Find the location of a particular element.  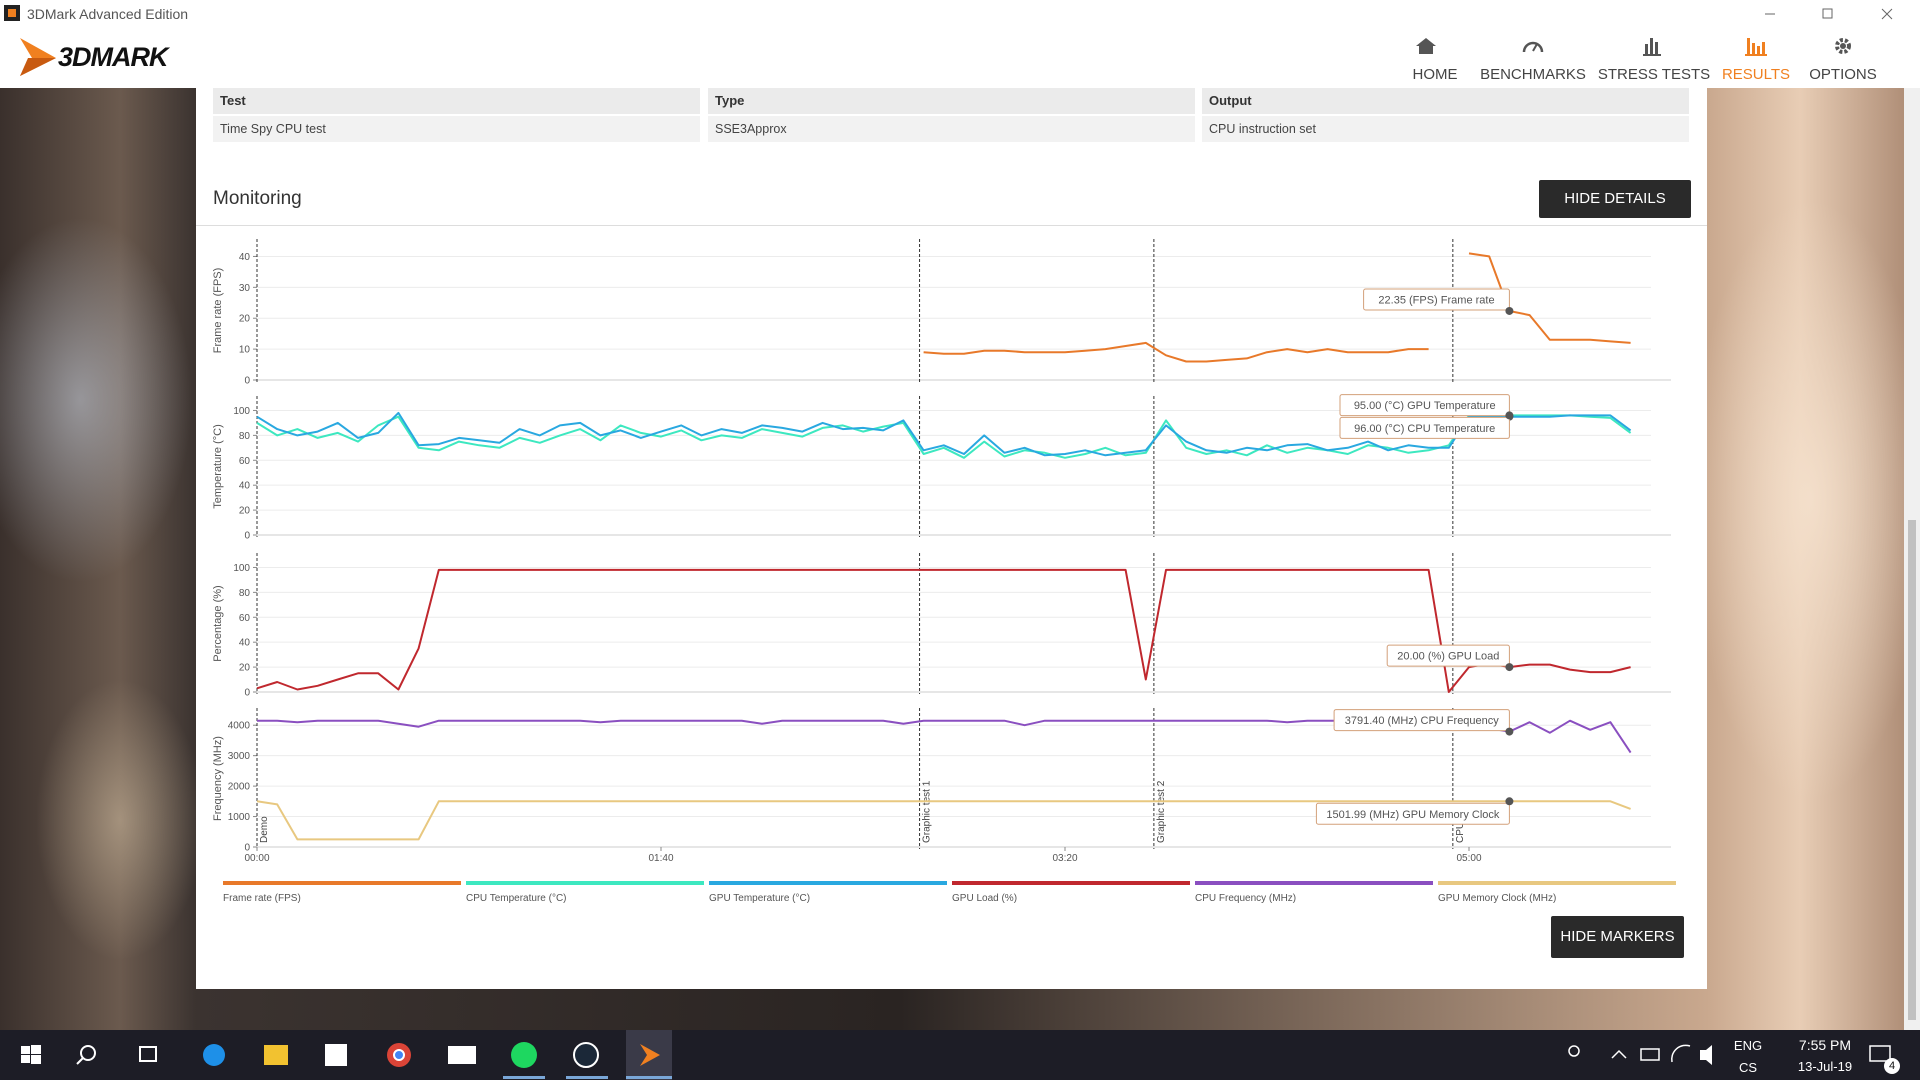

notification-count: 4 is located at coordinates (1892, 1066).